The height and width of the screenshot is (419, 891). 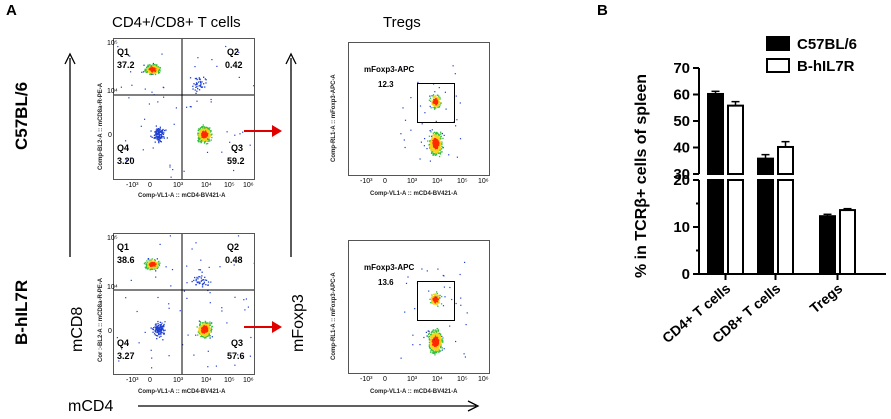 What do you see at coordinates (259, 131) in the screenshot?
I see `red-arrow-c57bl6` at bounding box center [259, 131].